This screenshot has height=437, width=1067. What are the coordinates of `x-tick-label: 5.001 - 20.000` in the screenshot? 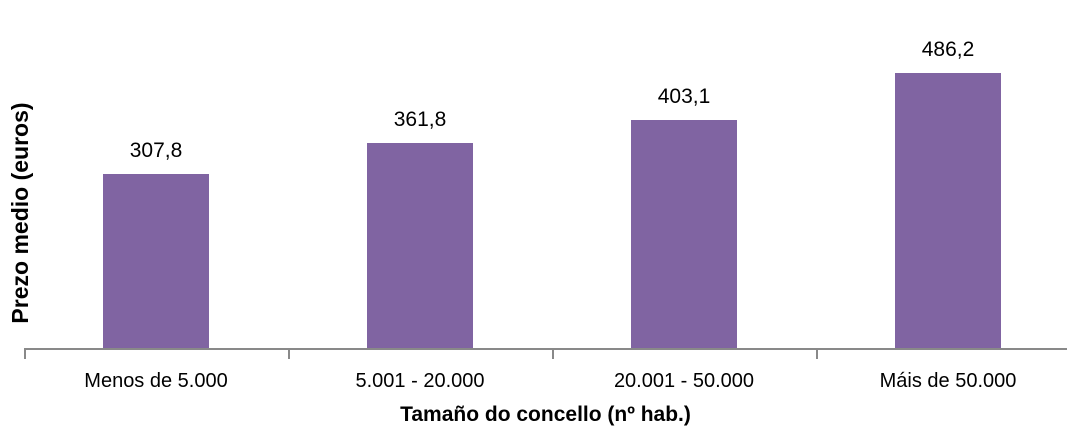 It's located at (420, 381).